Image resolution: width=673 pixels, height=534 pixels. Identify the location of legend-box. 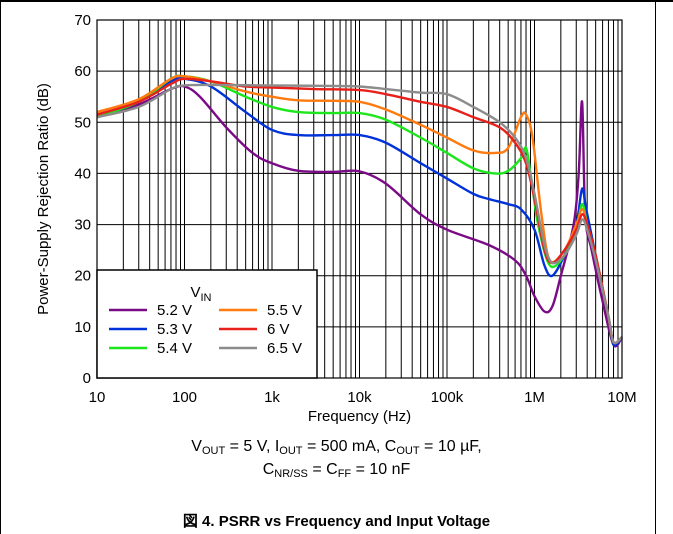
(207, 324).